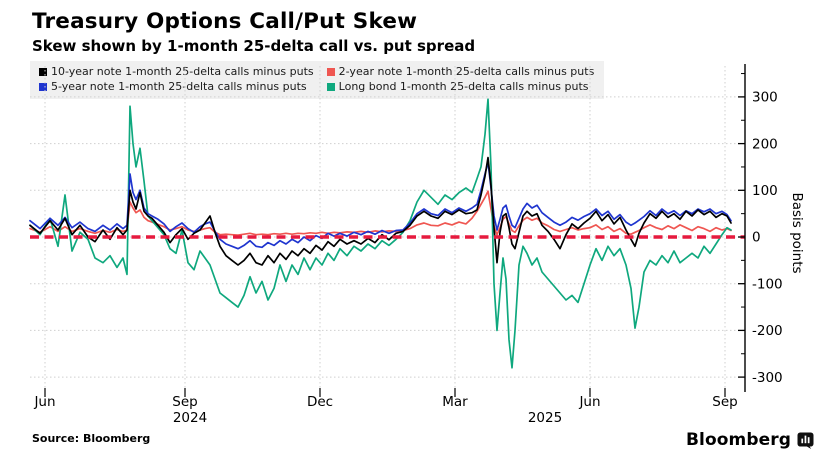 The width and height of the screenshot is (830, 473). Describe the element at coordinates (805, 440) in the screenshot. I see `bloomberg-logo-icon` at that location.